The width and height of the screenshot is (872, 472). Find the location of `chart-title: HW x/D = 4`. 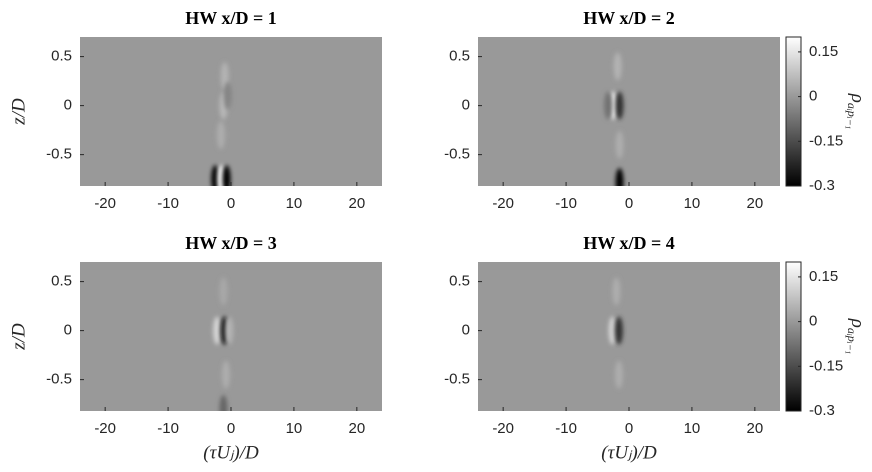

chart-title: HW x/D = 4 is located at coordinates (628, 243).